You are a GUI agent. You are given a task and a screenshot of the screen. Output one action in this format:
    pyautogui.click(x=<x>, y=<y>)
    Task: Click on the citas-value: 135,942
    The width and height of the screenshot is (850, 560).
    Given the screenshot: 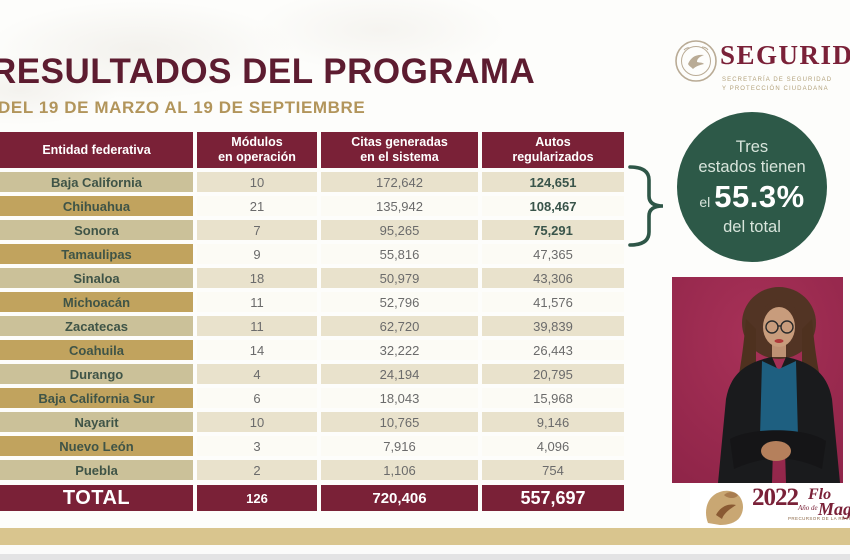 What is the action you would take?
    pyautogui.click(x=399, y=206)
    